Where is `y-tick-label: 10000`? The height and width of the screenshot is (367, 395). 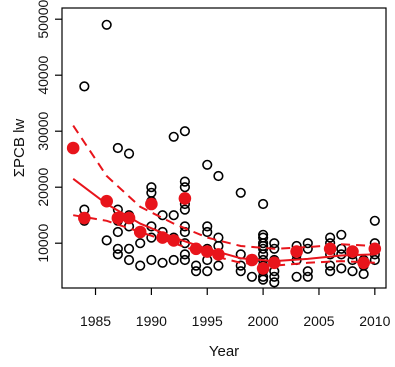 y-tick-label: 10000 is located at coordinates (43, 243).